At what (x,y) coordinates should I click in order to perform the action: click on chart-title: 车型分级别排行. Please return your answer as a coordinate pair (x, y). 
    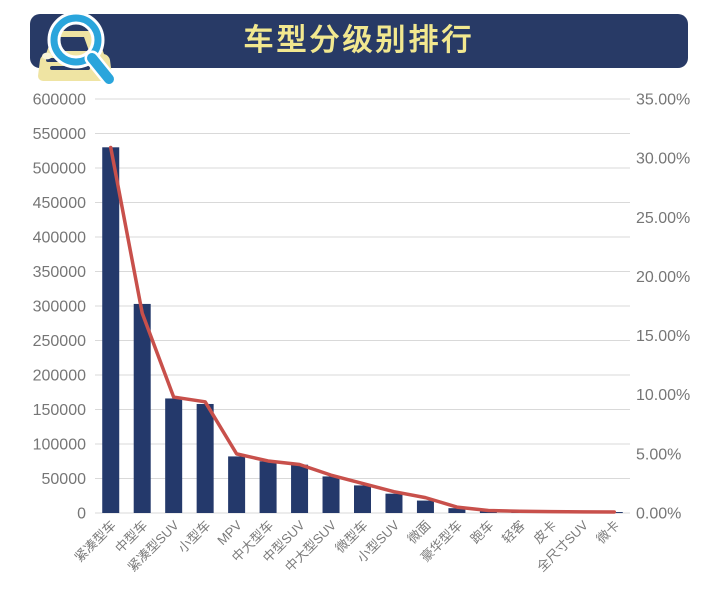
    Looking at the image, I should click on (359, 40).